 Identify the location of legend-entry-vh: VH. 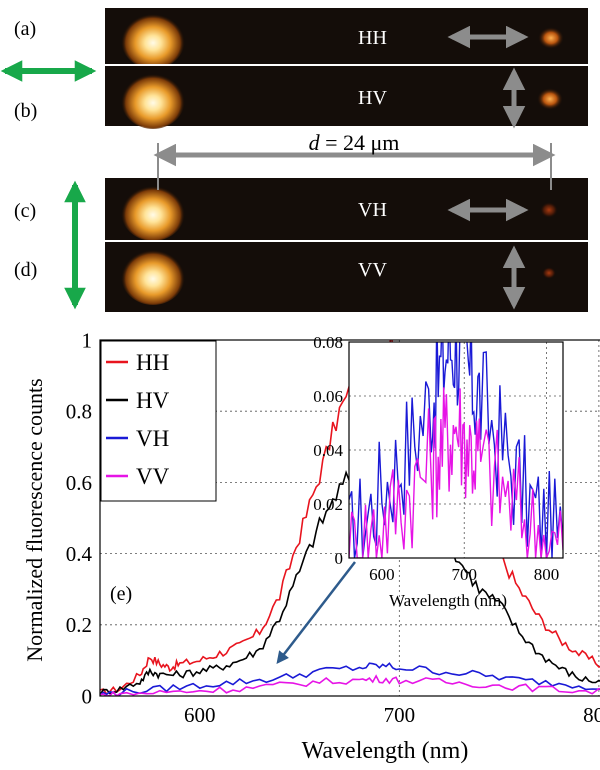
(152, 438).